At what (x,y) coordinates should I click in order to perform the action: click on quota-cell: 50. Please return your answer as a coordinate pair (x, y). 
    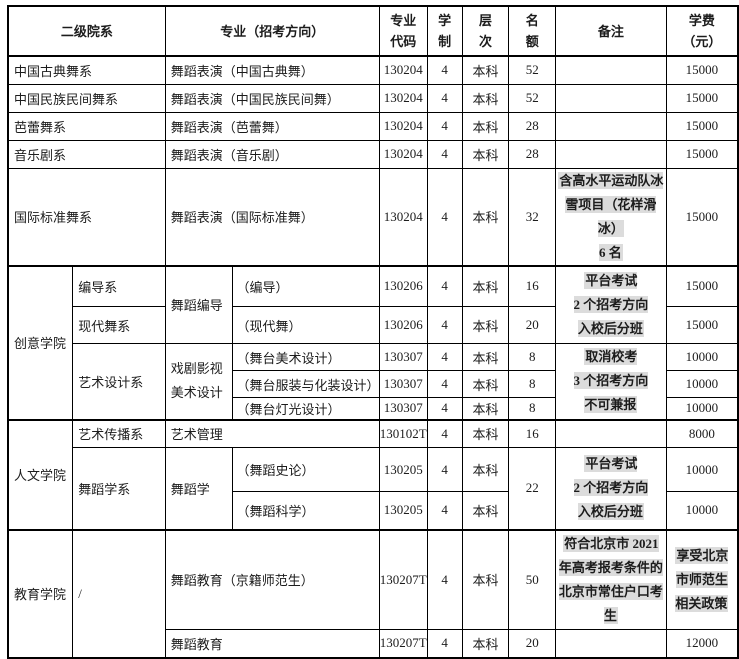
    Looking at the image, I should click on (532, 579).